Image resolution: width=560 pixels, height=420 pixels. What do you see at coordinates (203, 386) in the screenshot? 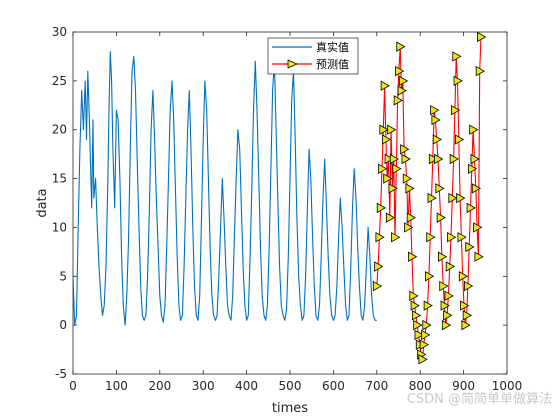
I see `x-tick-label: 300` at bounding box center [203, 386].